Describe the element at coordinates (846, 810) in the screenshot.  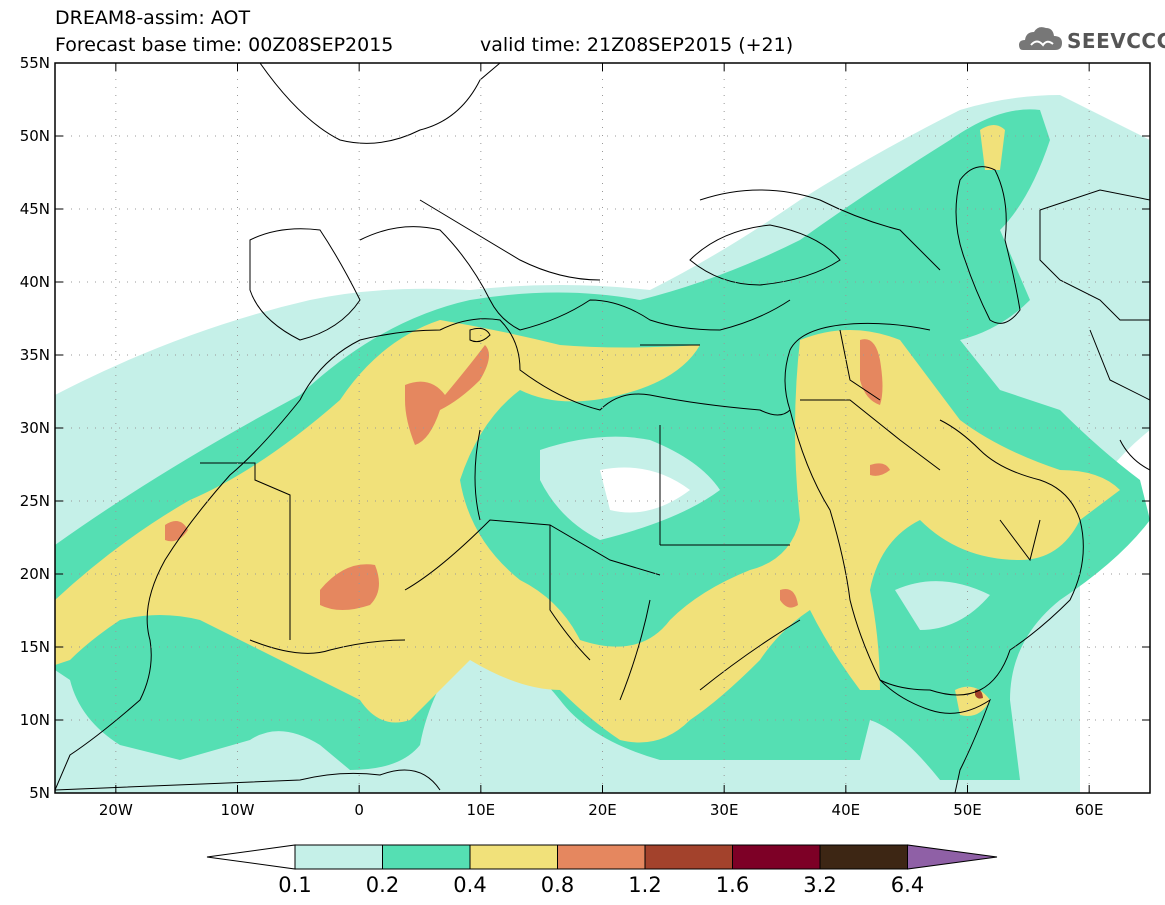
I see `lon-tick-label: 40E` at that location.